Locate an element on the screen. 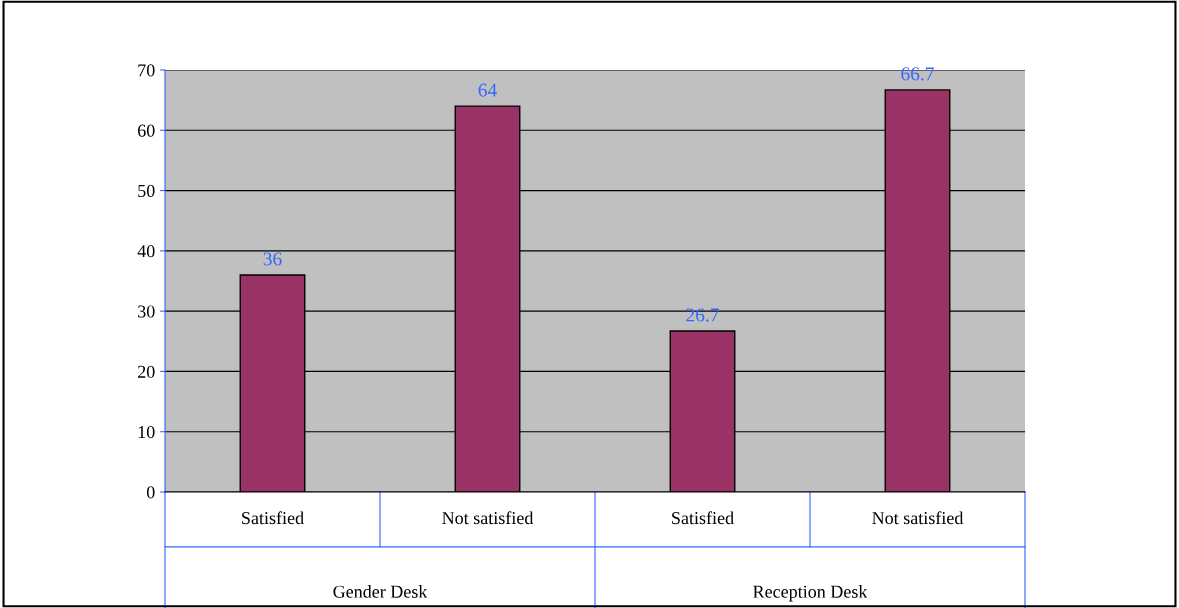 The height and width of the screenshot is (608, 1179). y-tick-label: 50 is located at coordinates (146, 191).